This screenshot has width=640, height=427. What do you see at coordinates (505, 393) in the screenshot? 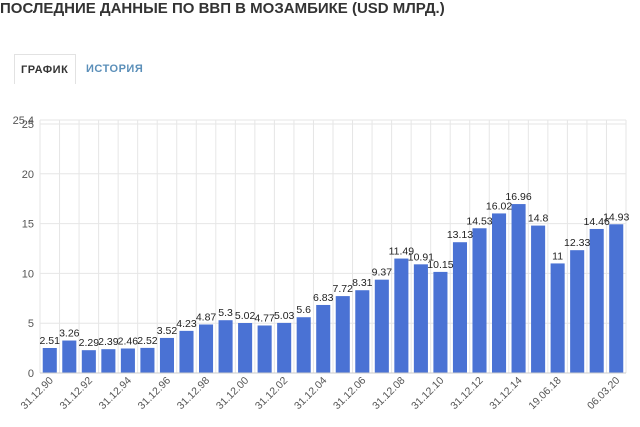
I see `x-tick-label: 31.12.14` at bounding box center [505, 393].